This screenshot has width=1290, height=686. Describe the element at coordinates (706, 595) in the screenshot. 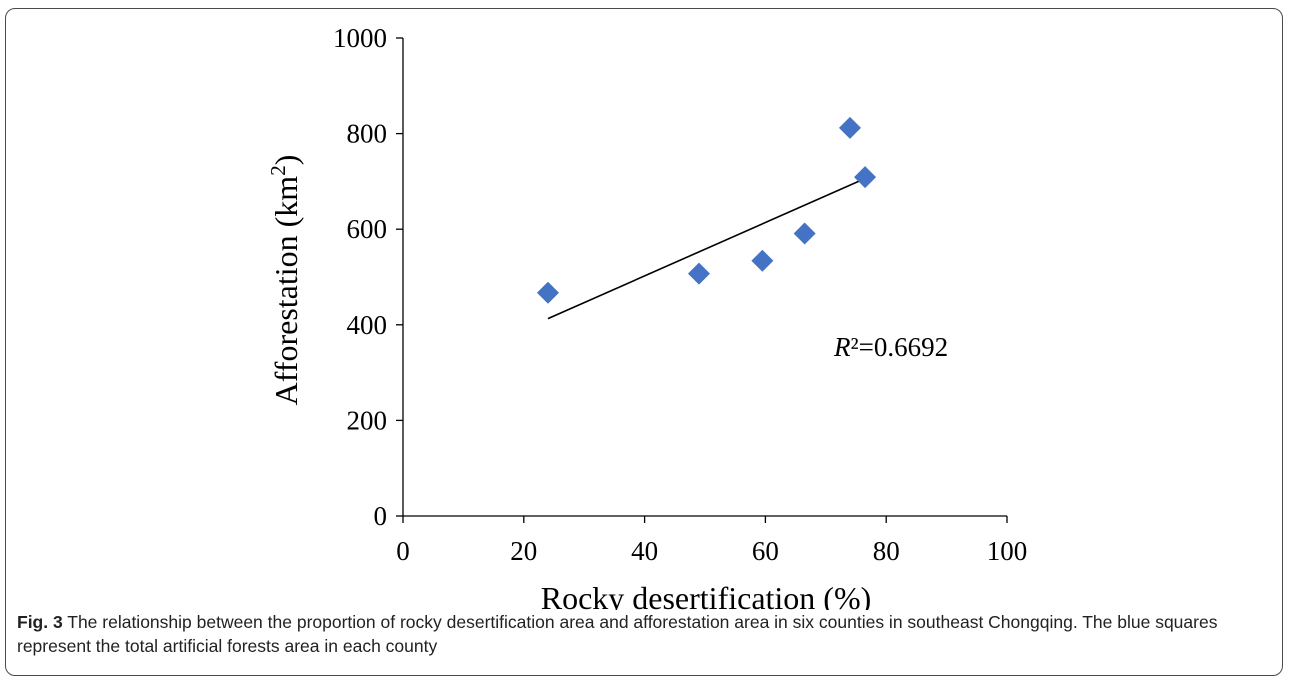

I see `x-axis-title: Rocky desertification (%)` at that location.